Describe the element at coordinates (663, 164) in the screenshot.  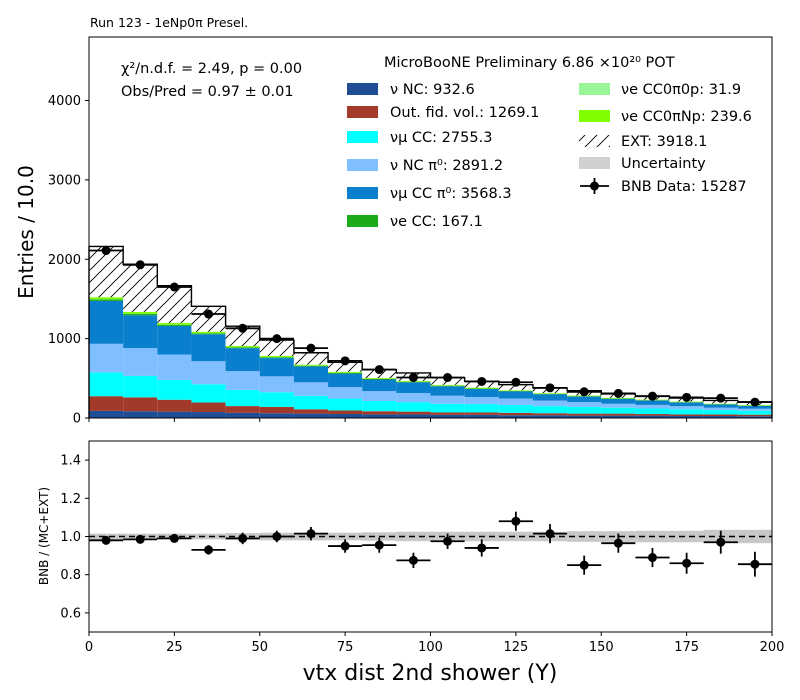
I see `legend-label: Uncertainty` at that location.